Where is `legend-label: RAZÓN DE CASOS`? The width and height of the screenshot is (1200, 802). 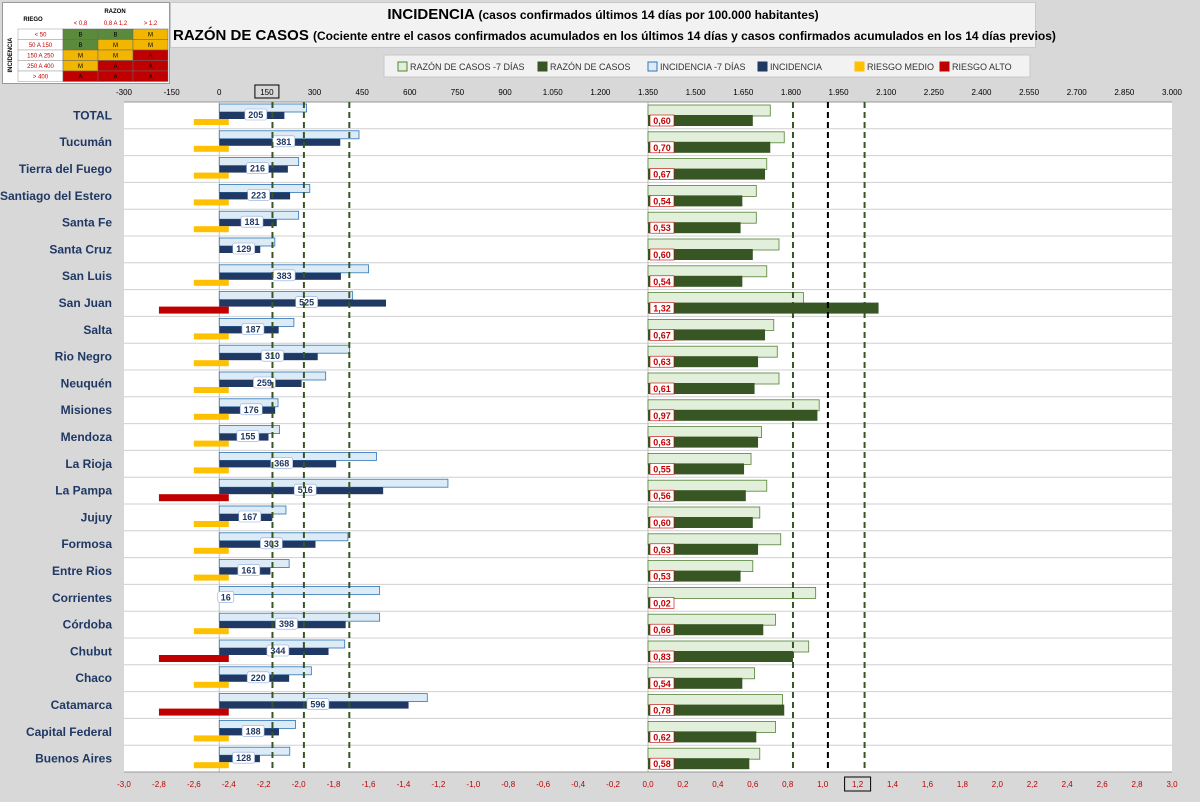
legend-label: RAZÓN DE CASOS is located at coordinates (590, 67).